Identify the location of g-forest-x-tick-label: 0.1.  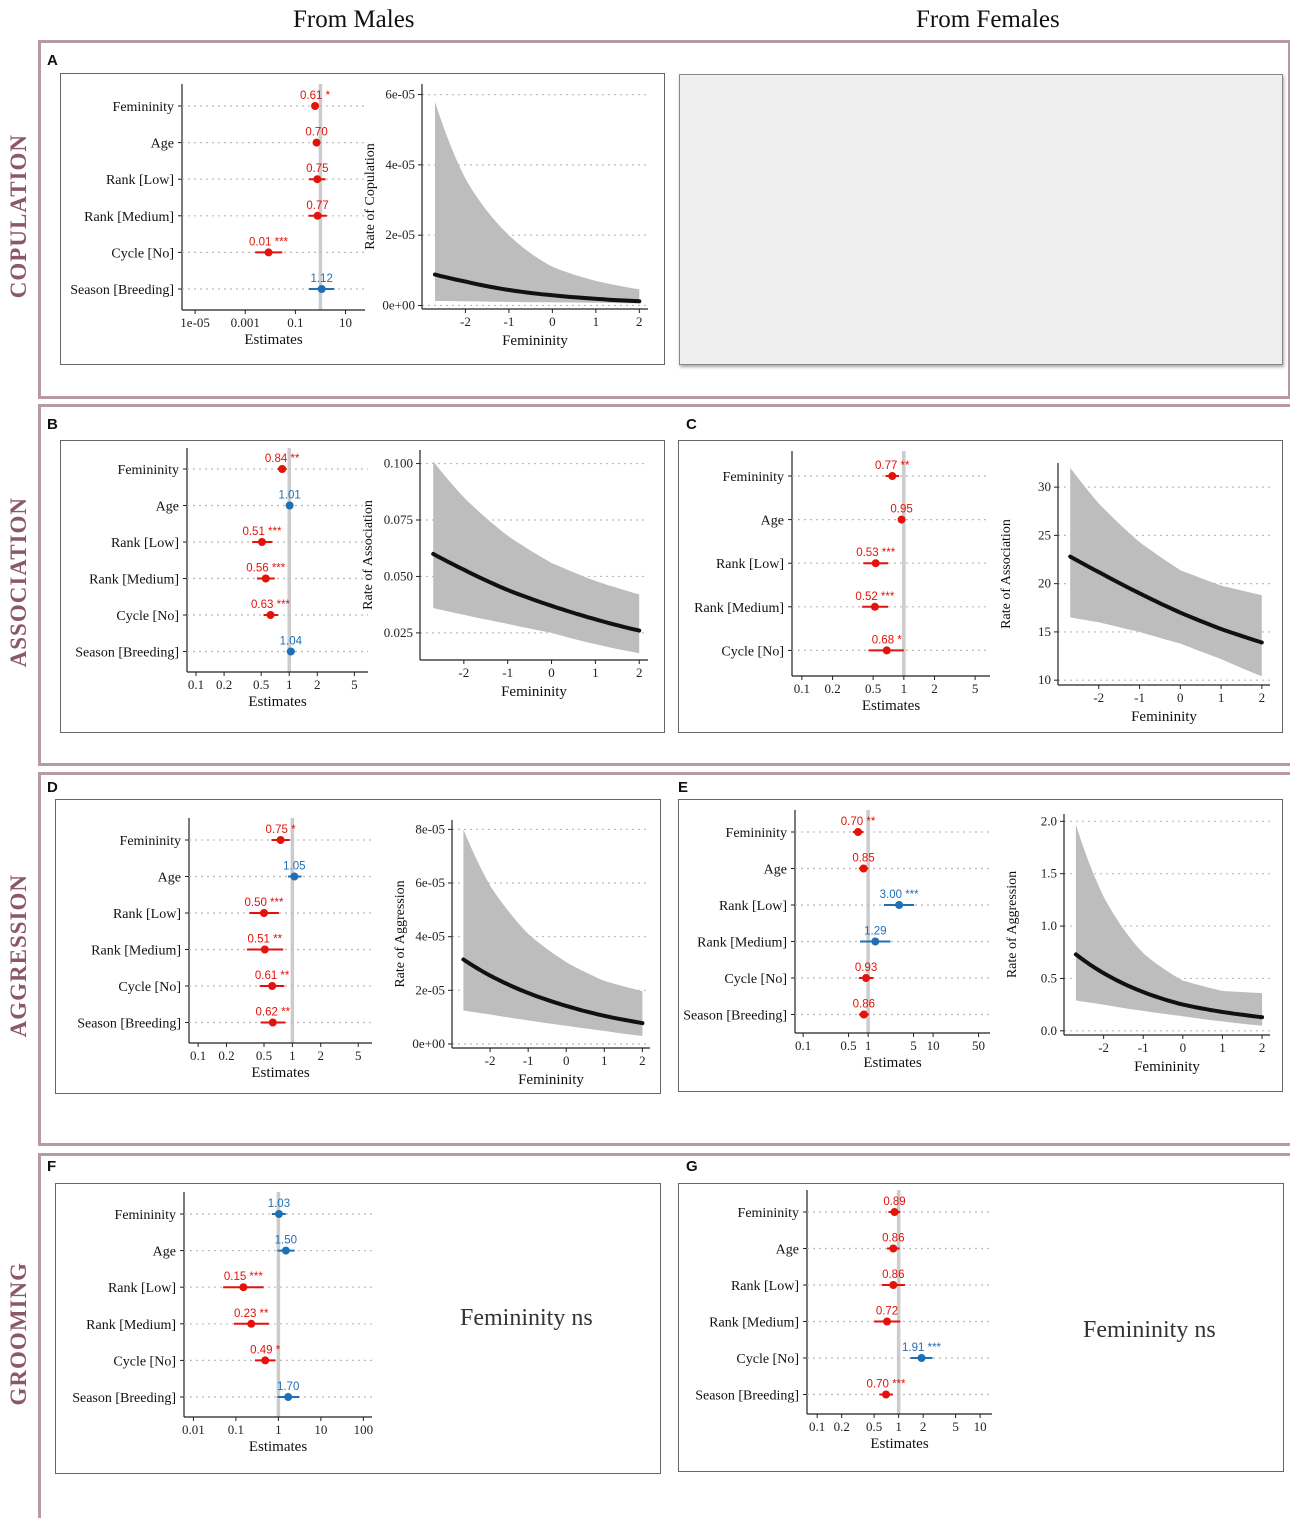
(817, 1426).